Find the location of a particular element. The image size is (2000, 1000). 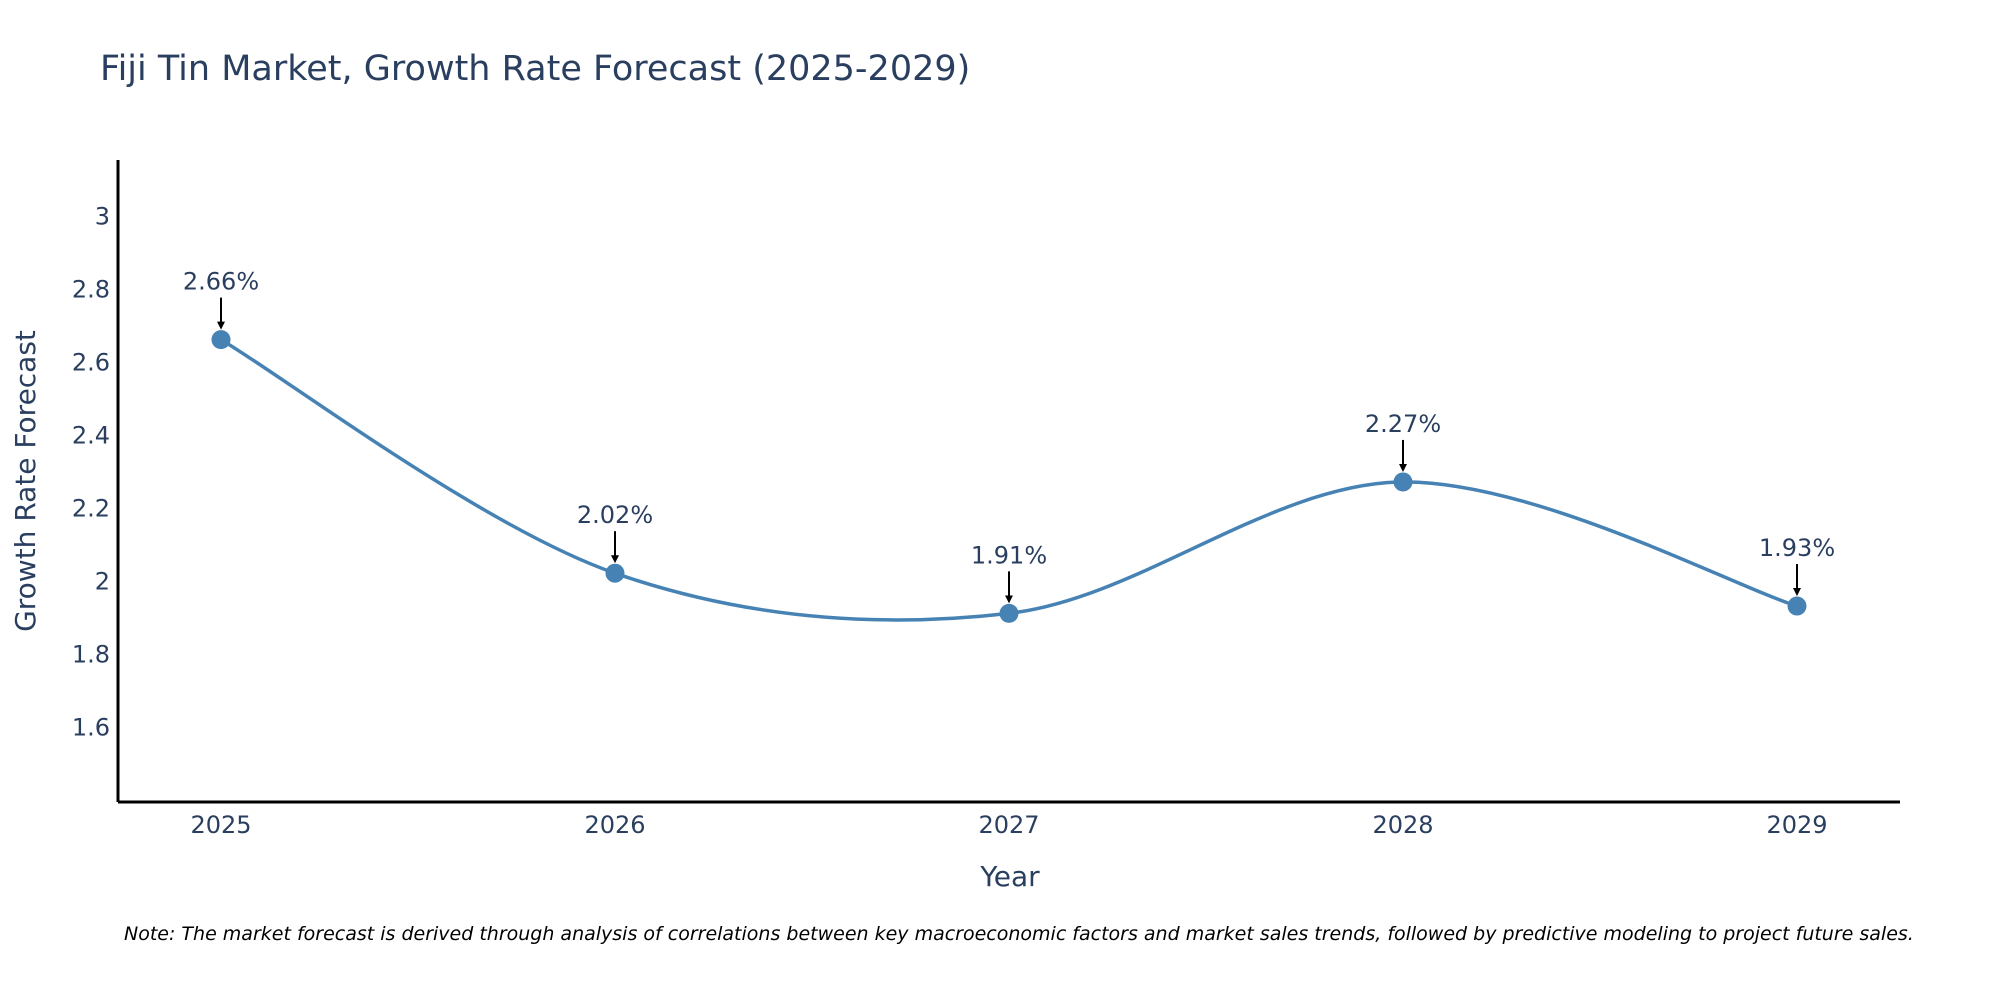

y-tick-label: 2.4 is located at coordinates (91, 436).